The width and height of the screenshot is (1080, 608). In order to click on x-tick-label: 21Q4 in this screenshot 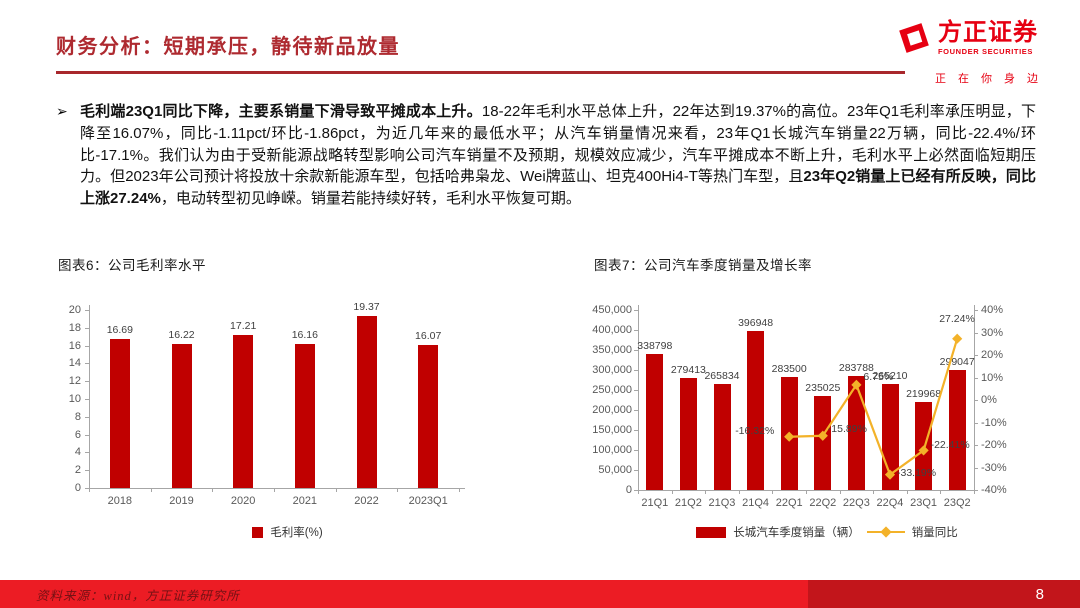, I will do `click(756, 503)`.